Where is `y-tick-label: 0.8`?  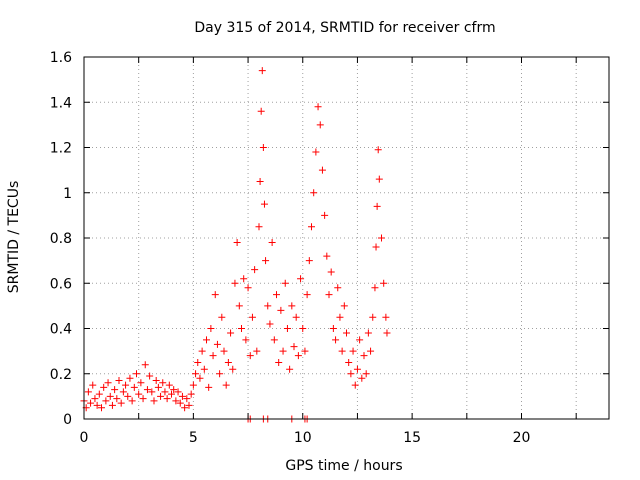 y-tick-label: 0.8 is located at coordinates (61, 239).